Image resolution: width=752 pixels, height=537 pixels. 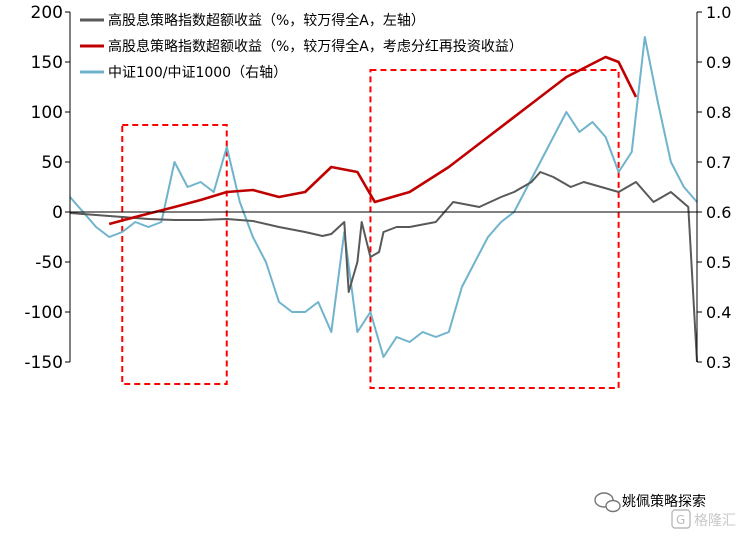 I want to click on y-tick-label-left: 150, so click(x=47, y=63).